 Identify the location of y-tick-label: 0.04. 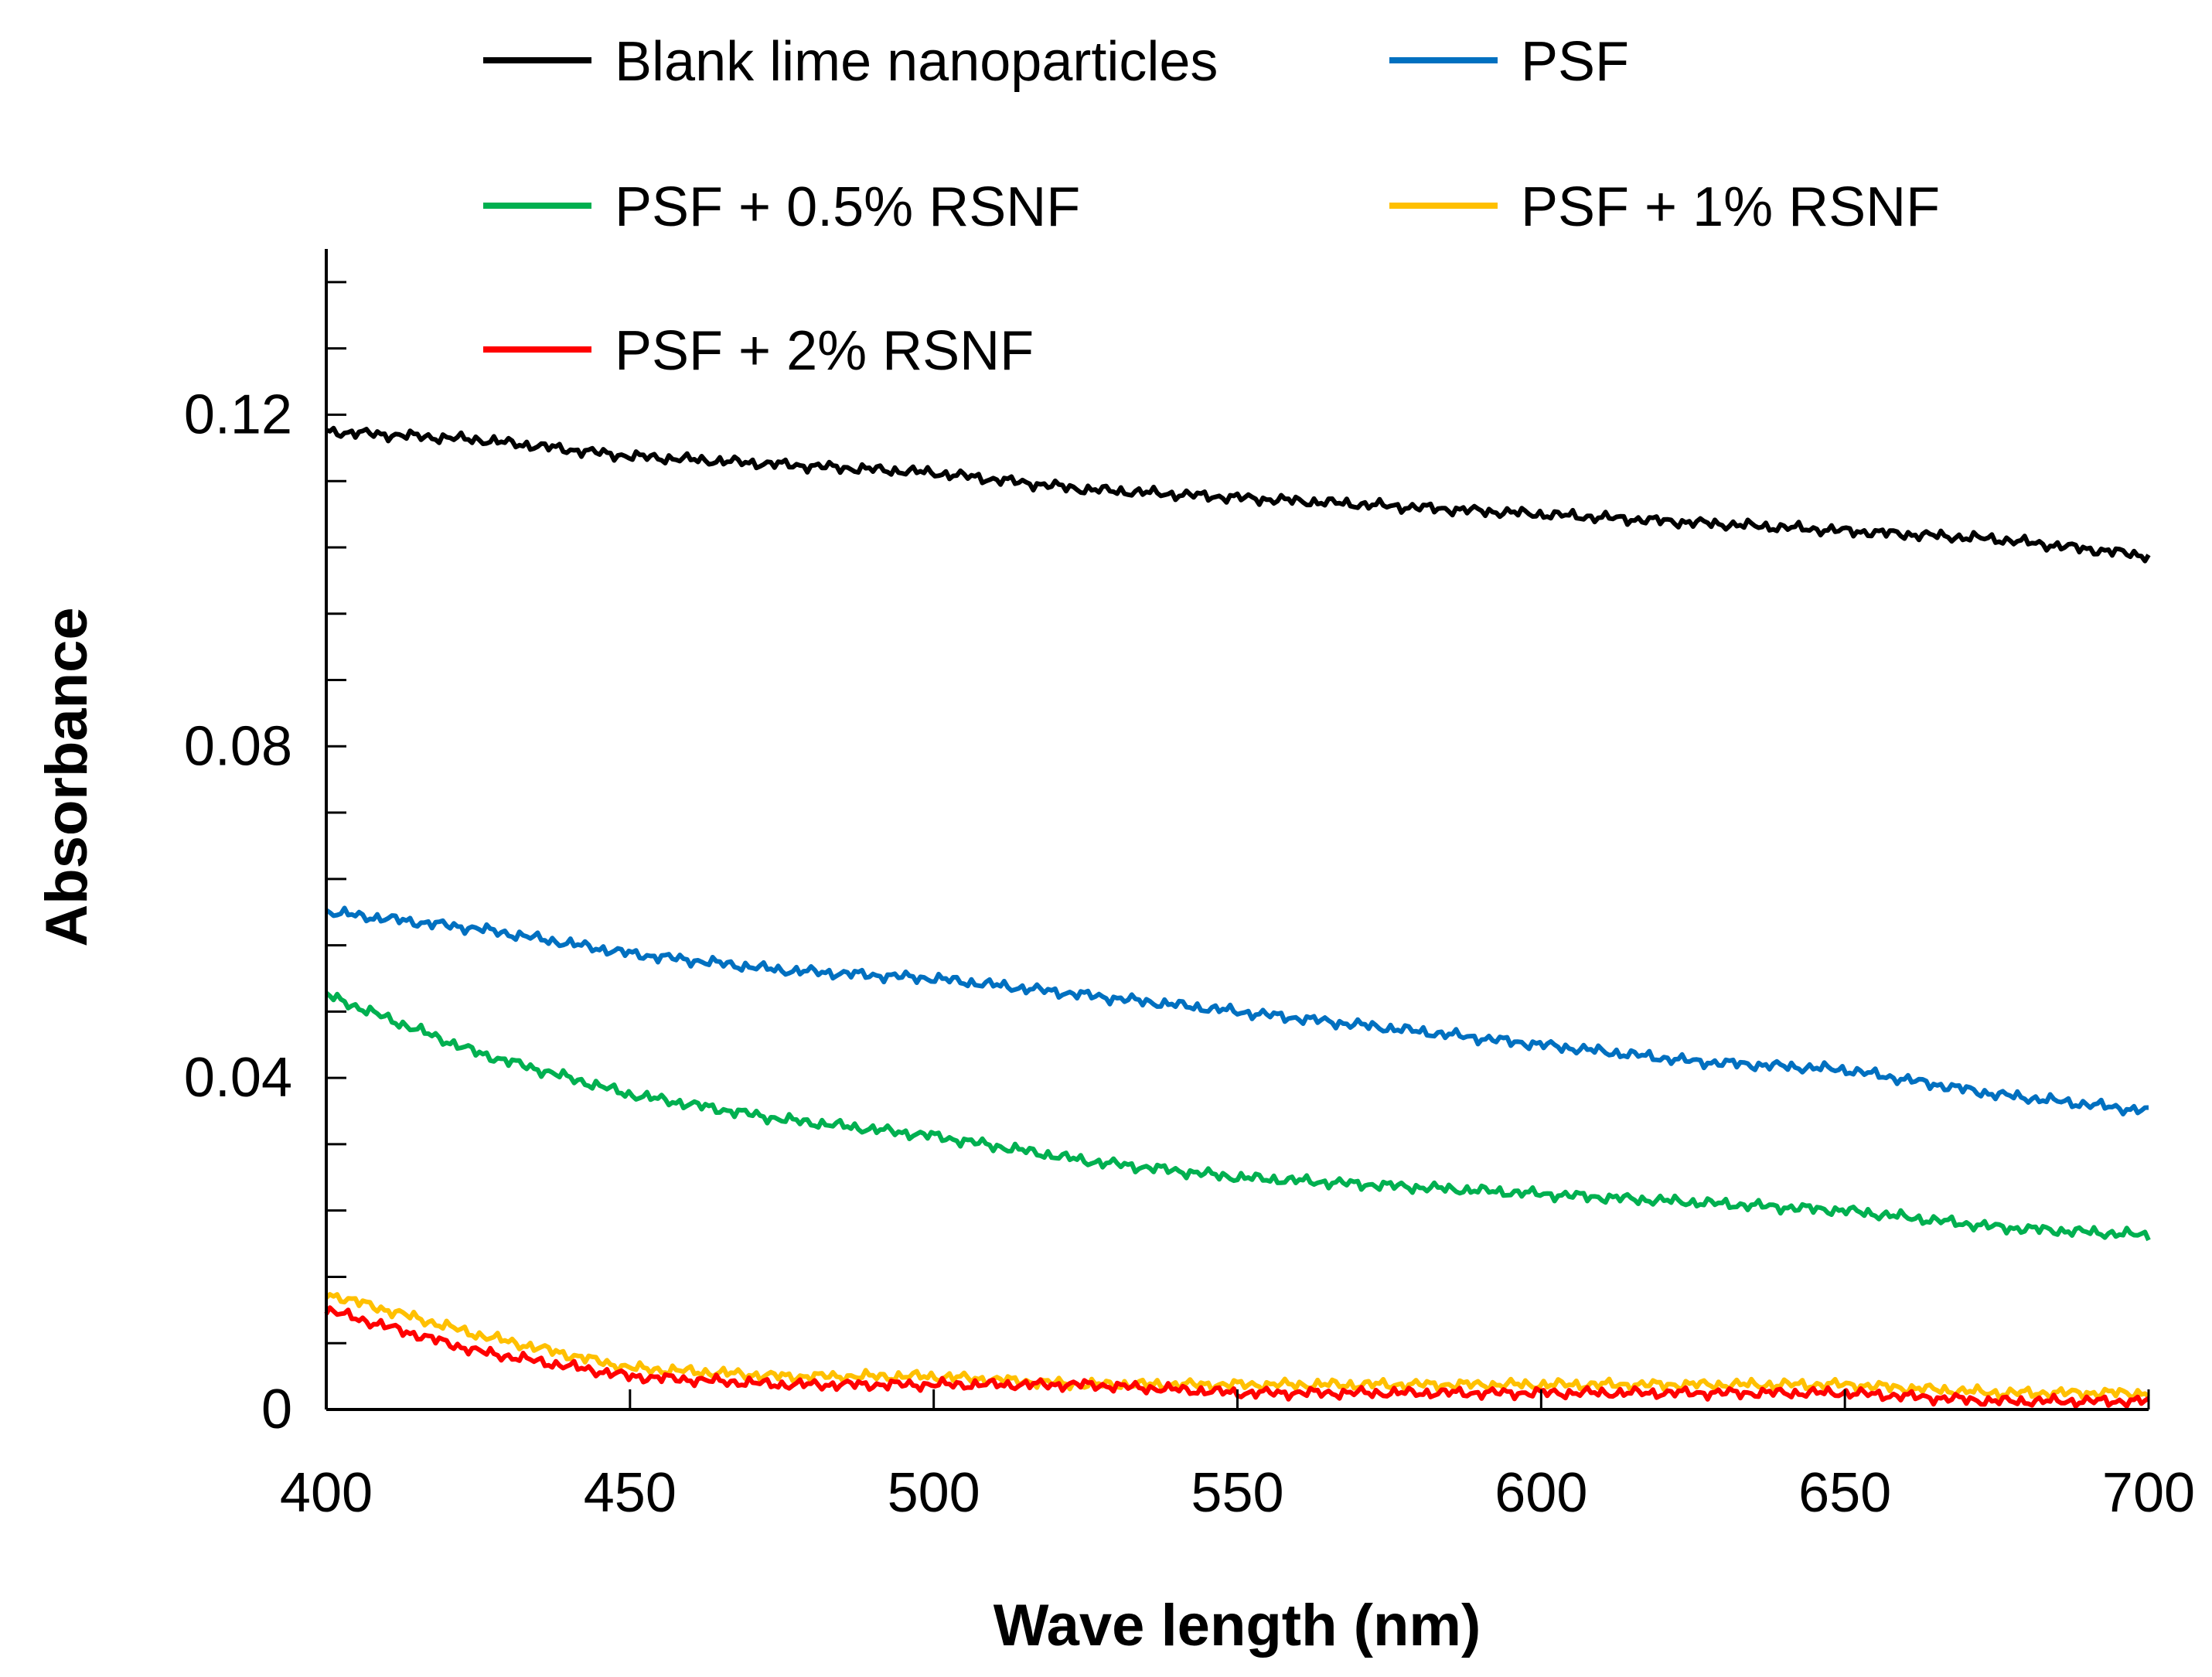
(238, 1078).